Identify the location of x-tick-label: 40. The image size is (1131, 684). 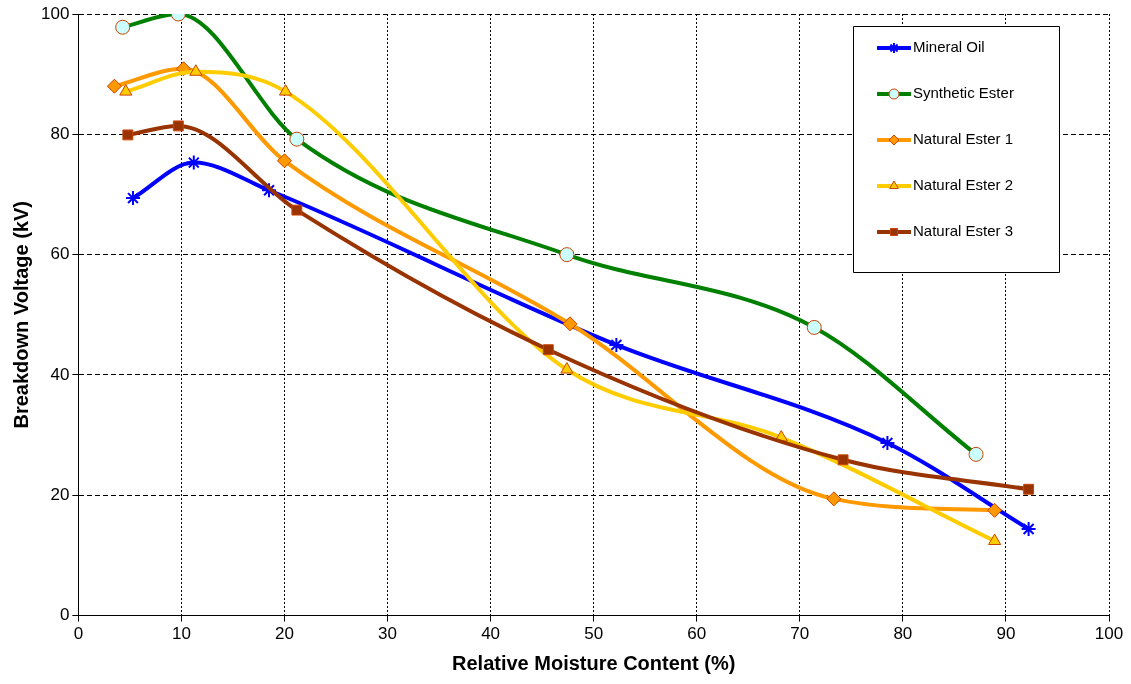
(491, 634).